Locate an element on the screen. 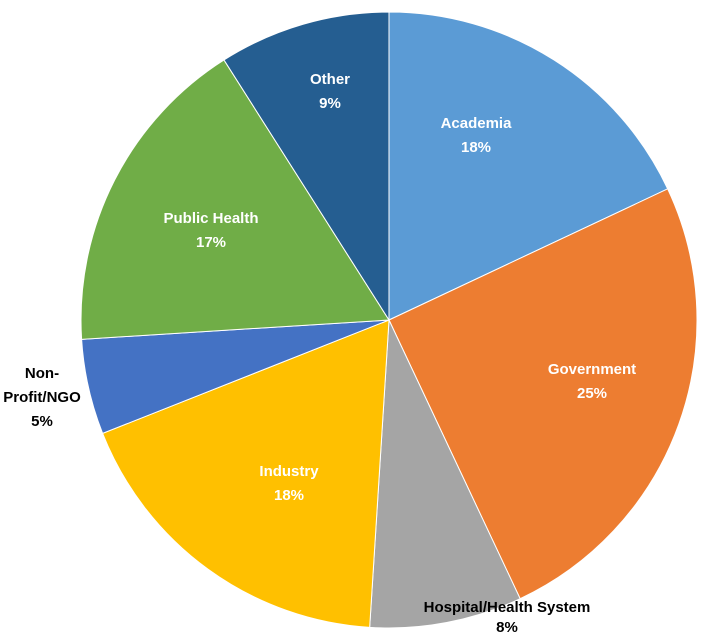 This screenshot has width=701, height=637. category-label: Other is located at coordinates (330, 79).